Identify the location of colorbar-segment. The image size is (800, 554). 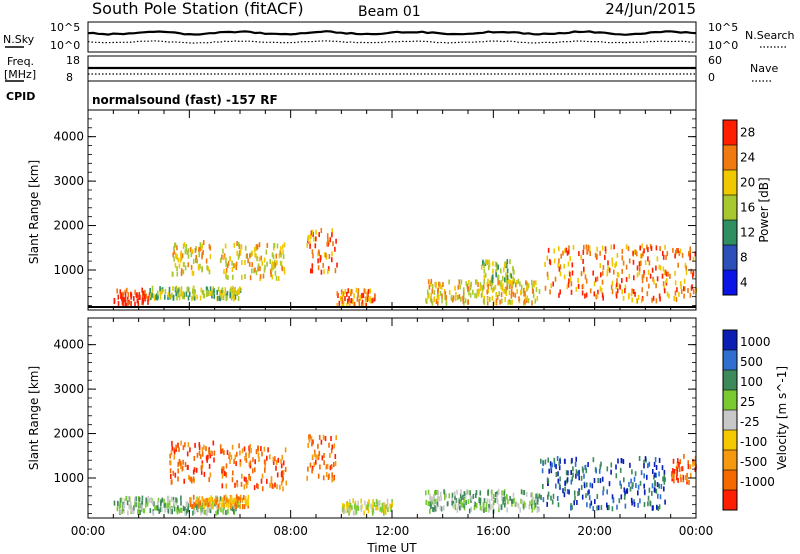
(730, 133).